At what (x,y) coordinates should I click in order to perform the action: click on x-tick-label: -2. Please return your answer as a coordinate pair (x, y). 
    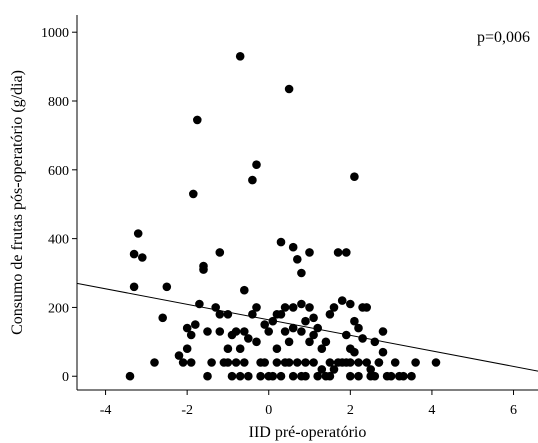
    Looking at the image, I should click on (187, 410).